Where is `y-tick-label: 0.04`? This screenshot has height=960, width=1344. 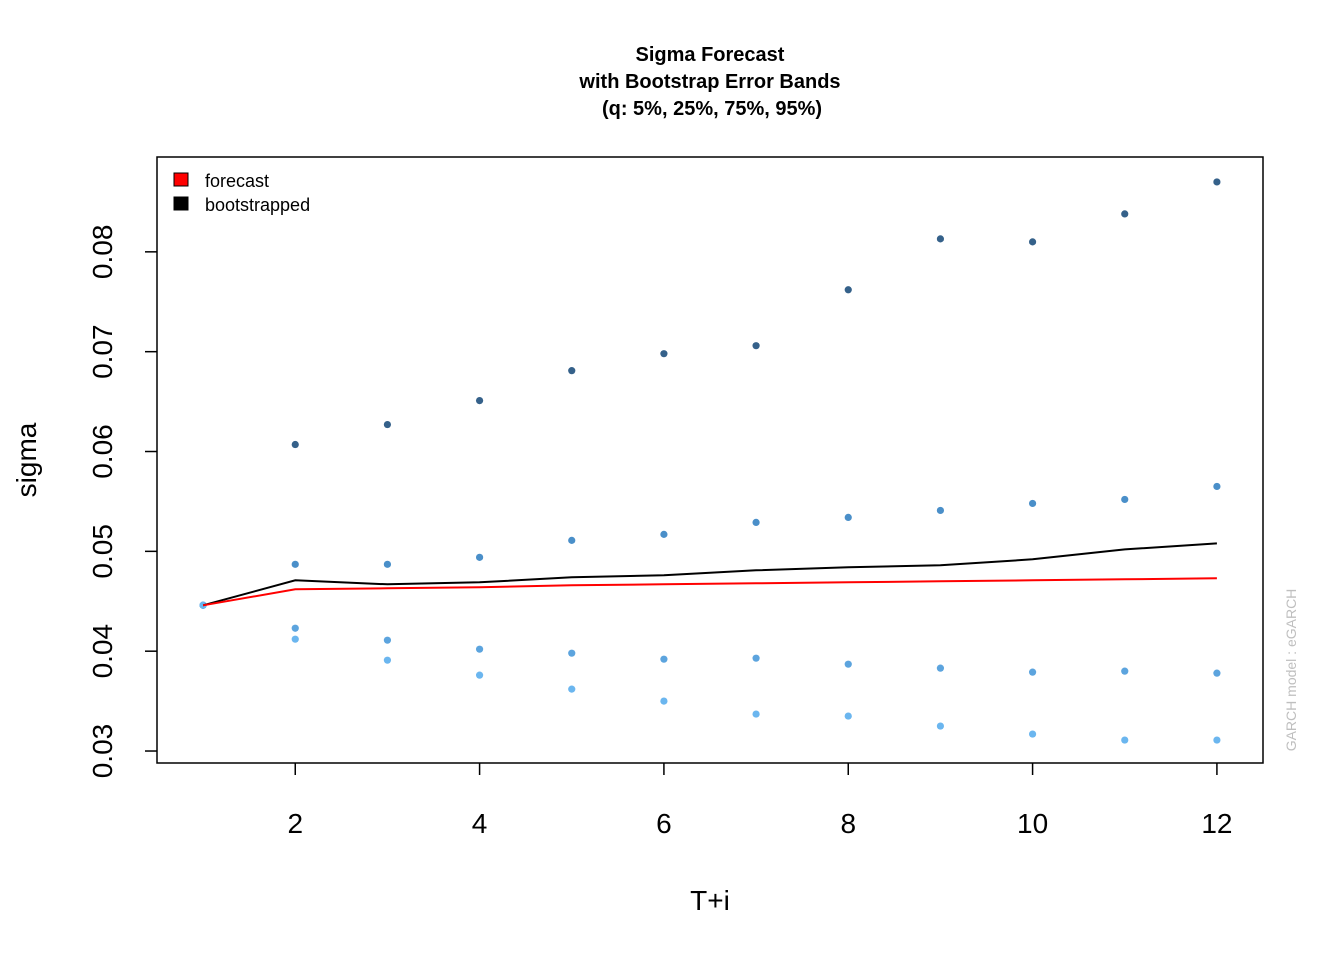
y-tick-label: 0.04 is located at coordinates (102, 651).